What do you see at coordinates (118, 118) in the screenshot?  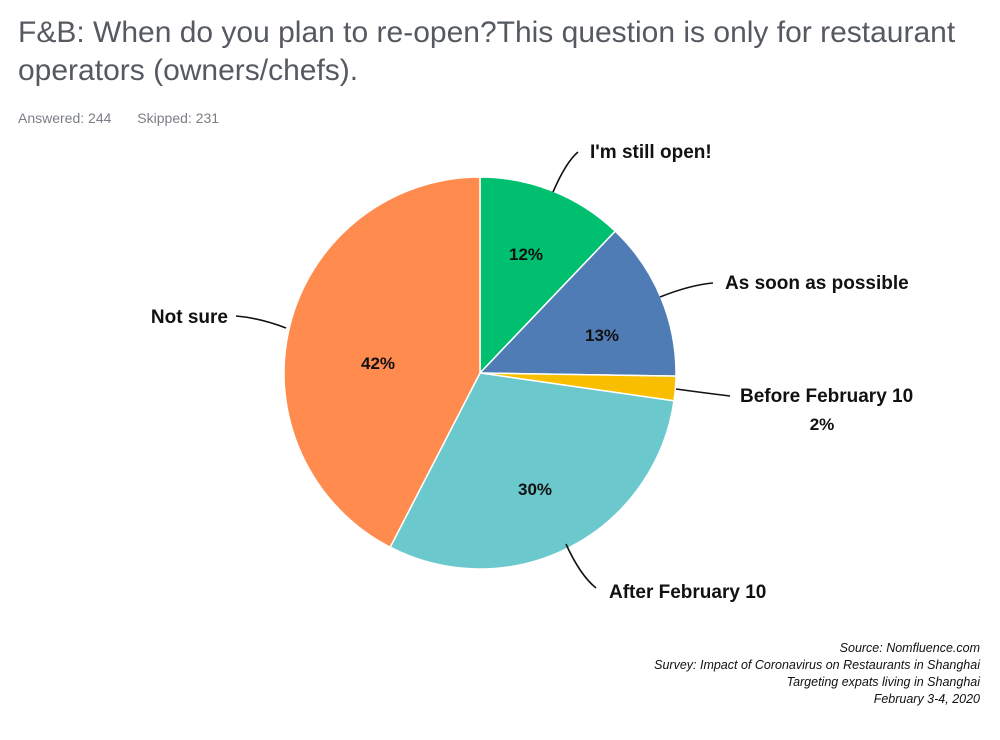 I see `response-stats: Answered: 244 Skipped: 231` at bounding box center [118, 118].